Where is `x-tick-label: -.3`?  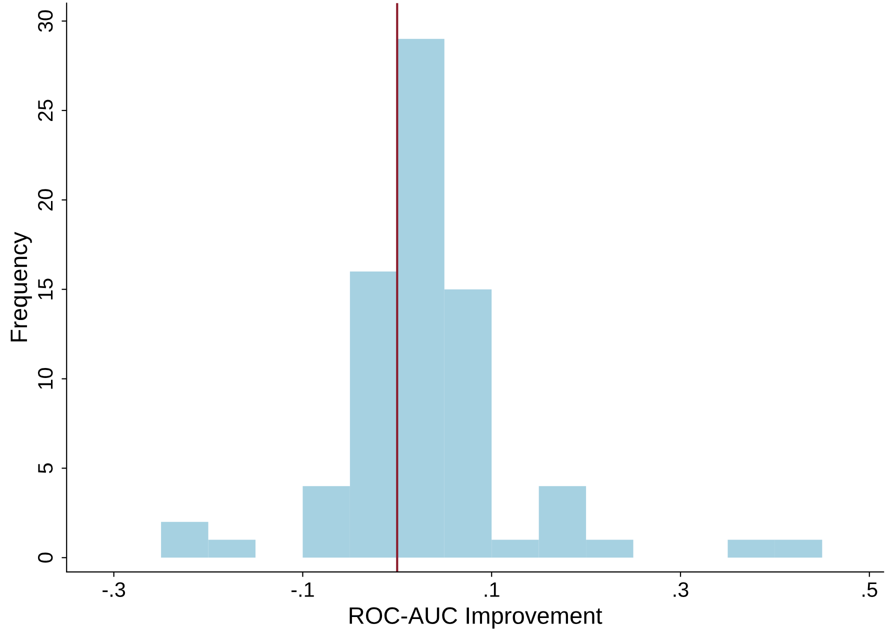
x-tick-label: -.3 is located at coordinates (114, 589).